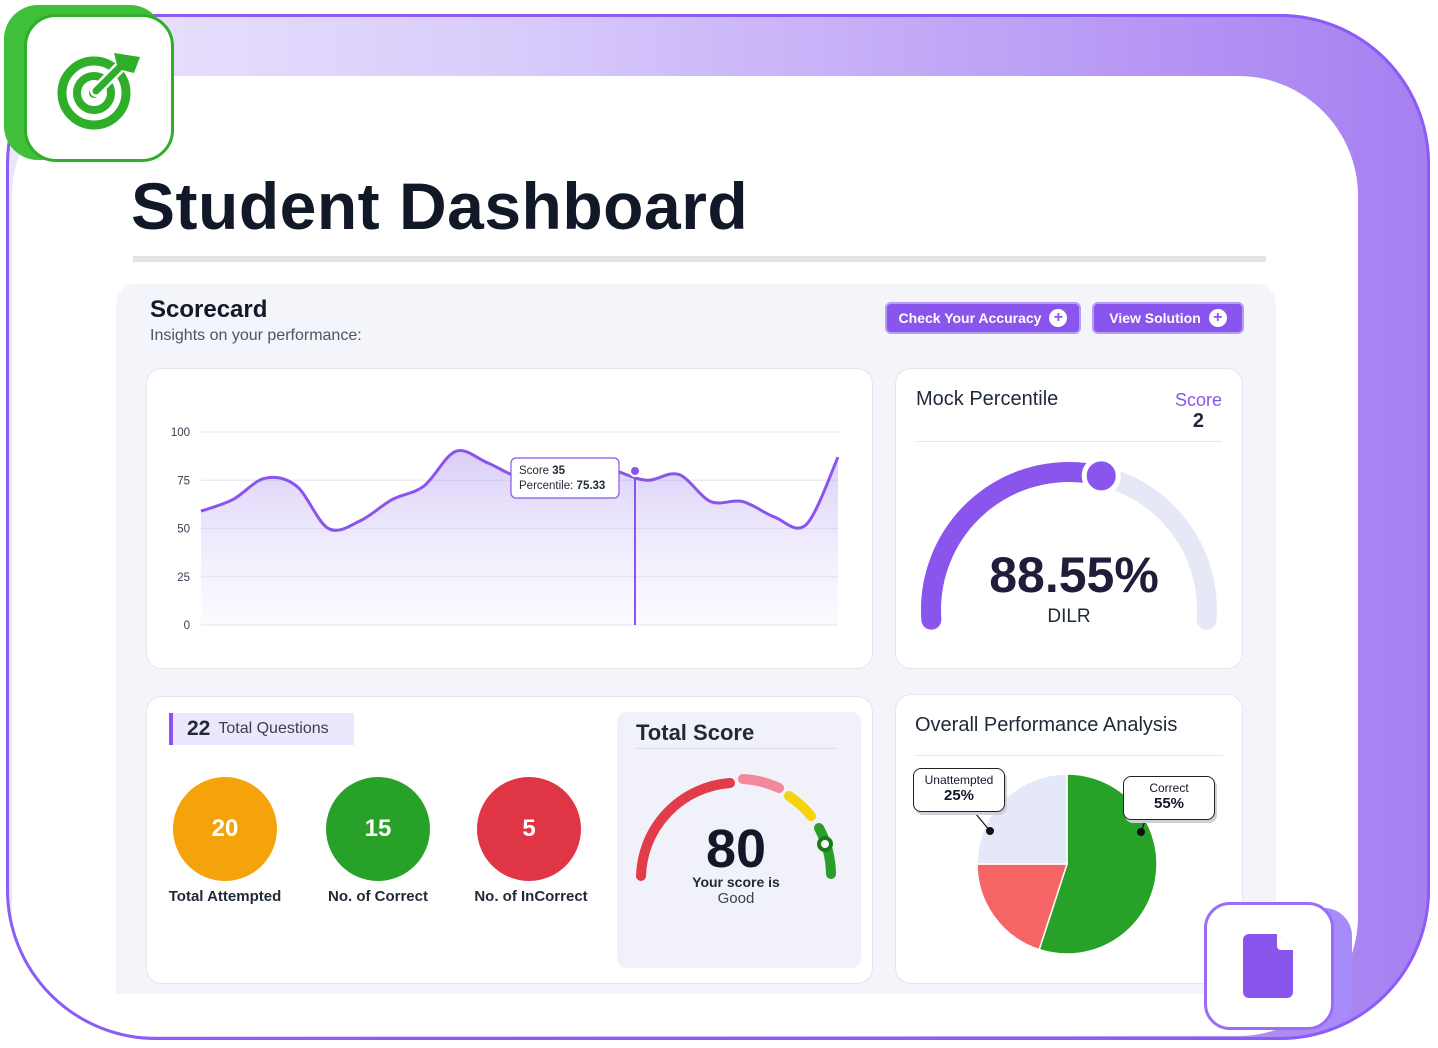  I want to click on correct-count: 15, so click(378, 828).